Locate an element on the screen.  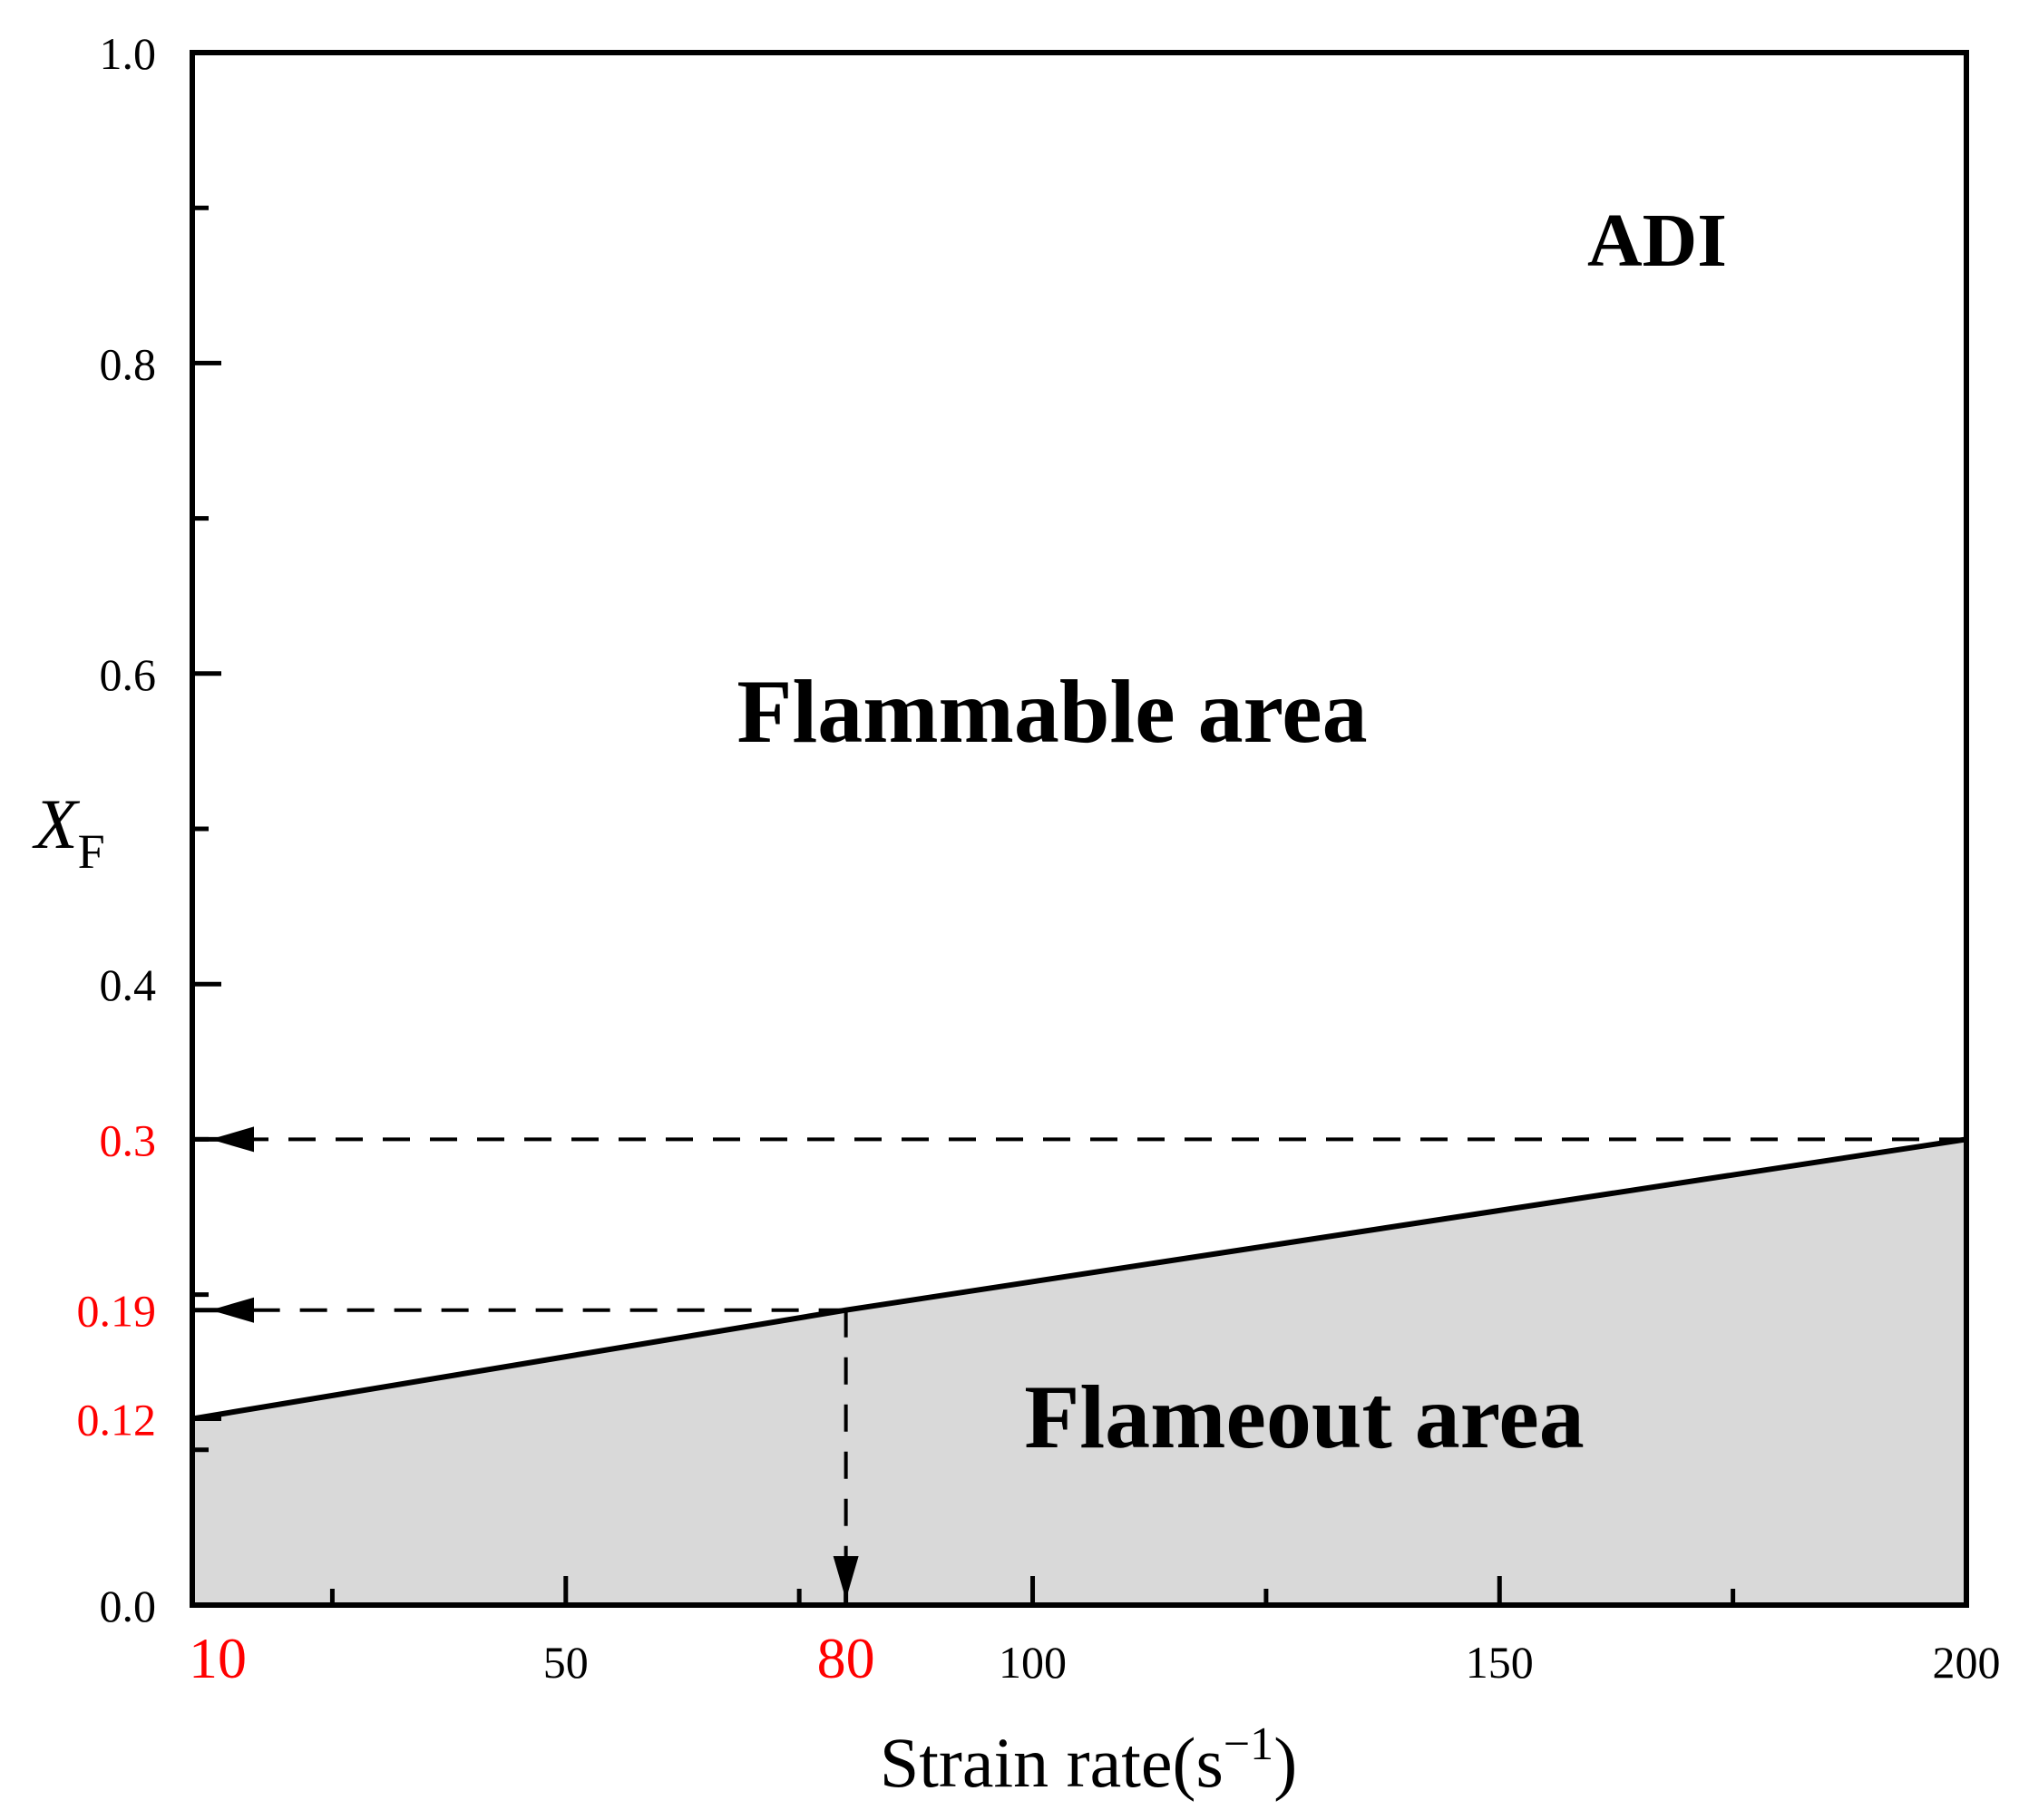
y-tick-label: 1.0 is located at coordinates (129, 53).